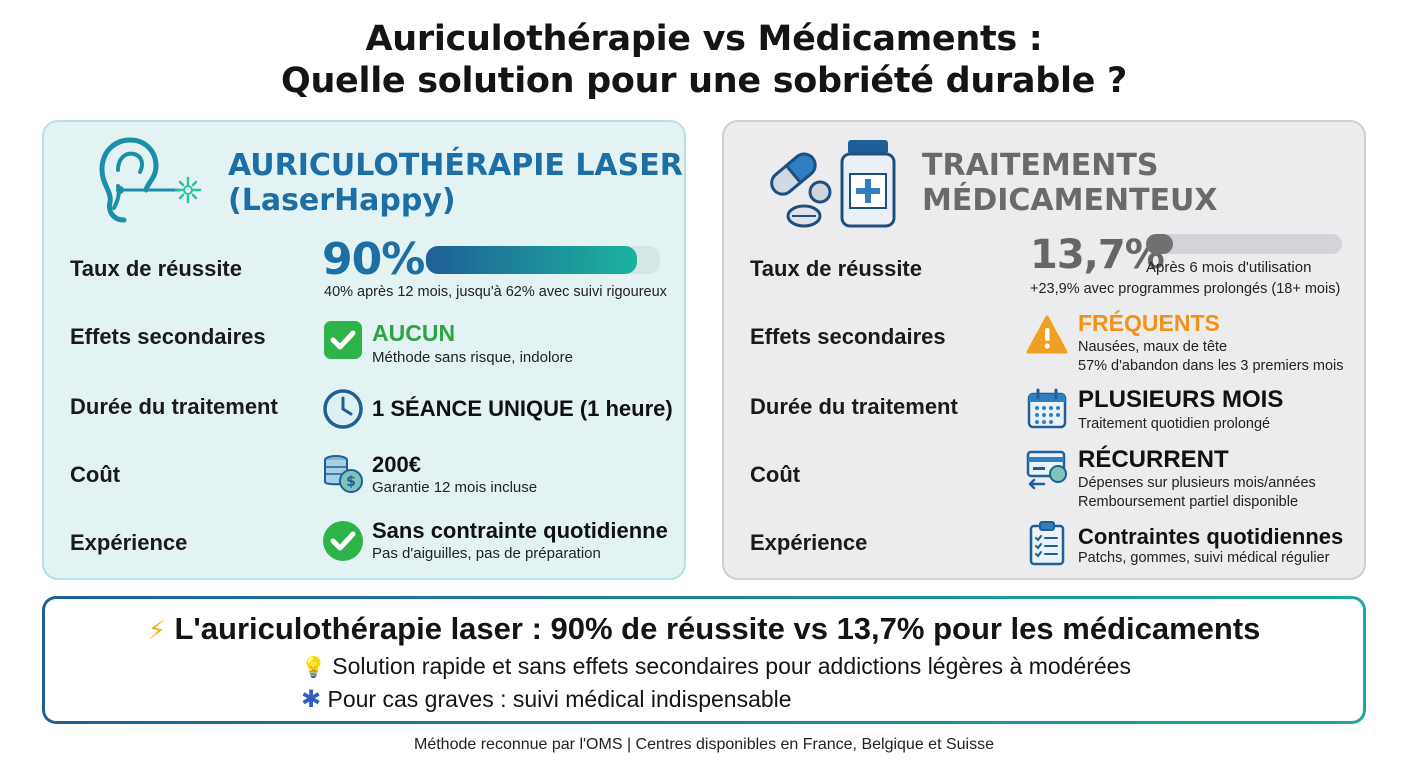 The image size is (1408, 768). What do you see at coordinates (1204, 558) in the screenshot?
I see `experience-note: Patchs, gommes, suivi médical régulier` at bounding box center [1204, 558].